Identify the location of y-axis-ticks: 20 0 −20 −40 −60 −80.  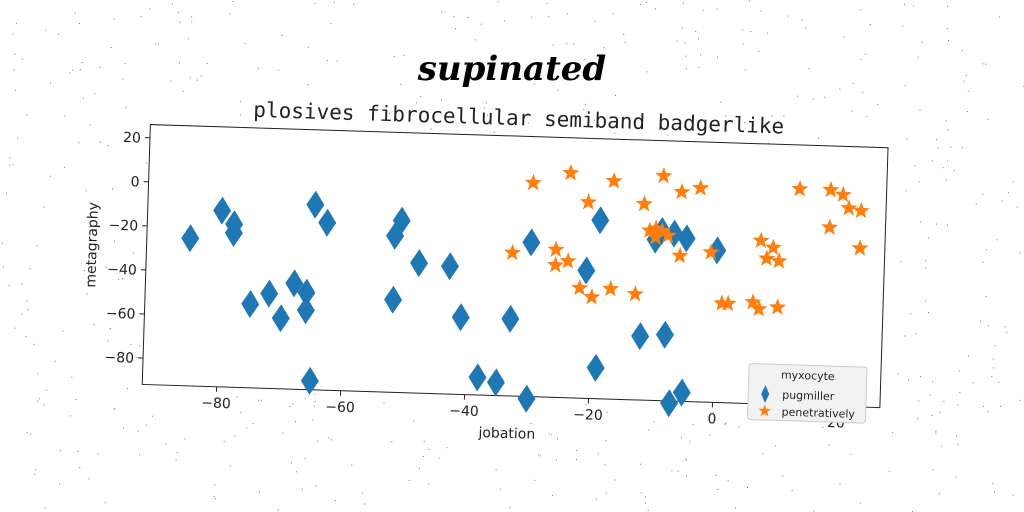
(127, 248).